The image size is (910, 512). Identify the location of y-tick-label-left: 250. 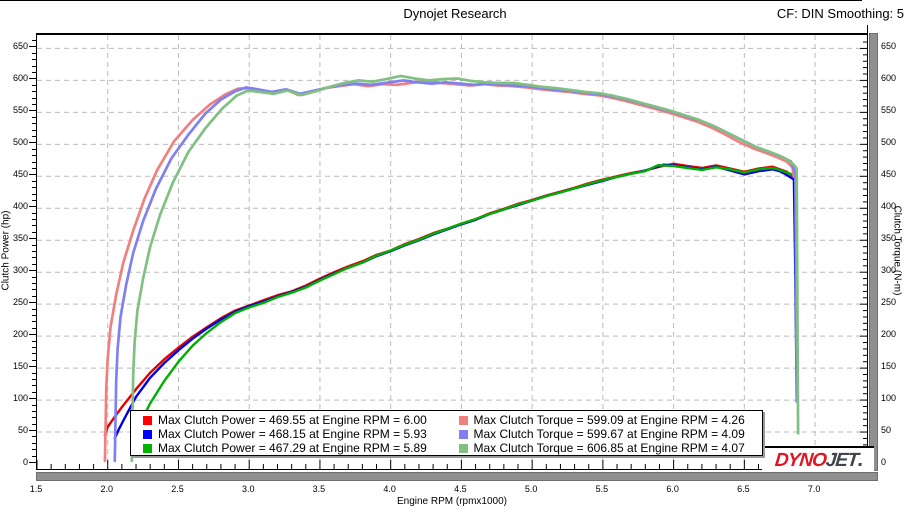
(20, 302).